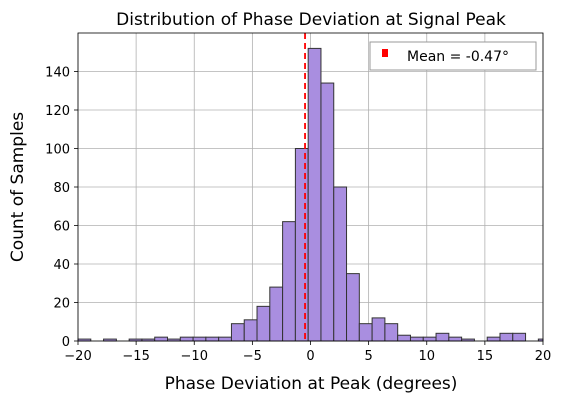 Image resolution: width=564 pixels, height=403 pixels. What do you see at coordinates (485, 356) in the screenshot?
I see `x-tick-label: 15` at bounding box center [485, 356].